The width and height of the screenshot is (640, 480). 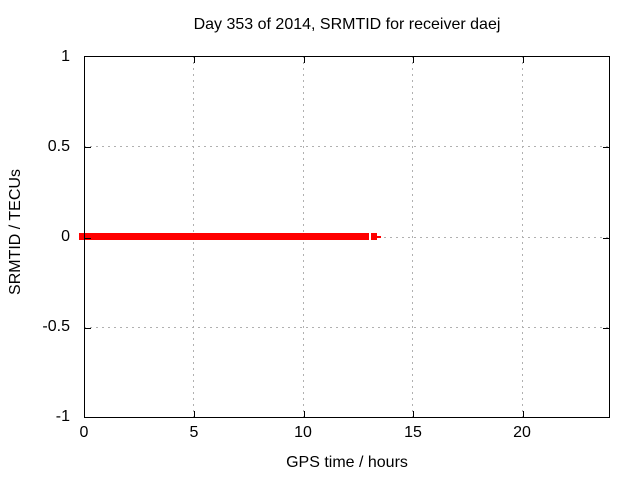 What do you see at coordinates (606, 147) in the screenshot?
I see `tick-right-0p5` at bounding box center [606, 147].